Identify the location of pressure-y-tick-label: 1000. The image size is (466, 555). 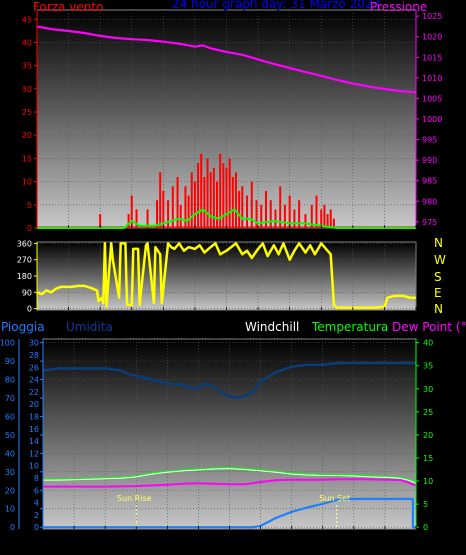
(432, 119).